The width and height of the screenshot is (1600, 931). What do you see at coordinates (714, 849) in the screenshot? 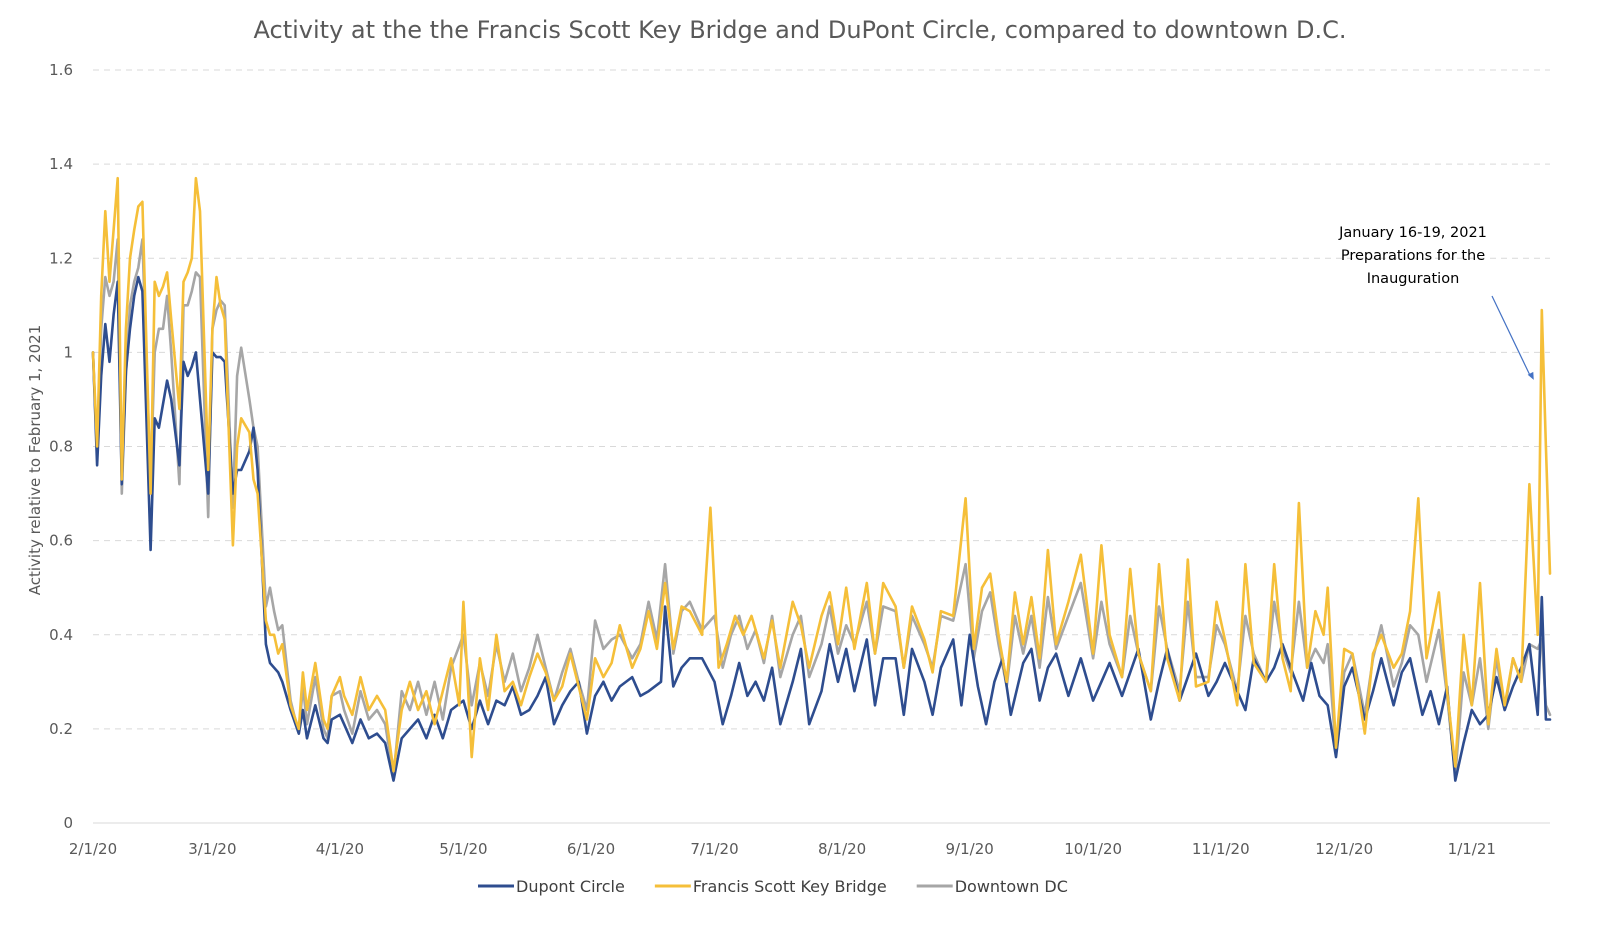
I see `x-tick-label: 7/1/20` at bounding box center [714, 849].